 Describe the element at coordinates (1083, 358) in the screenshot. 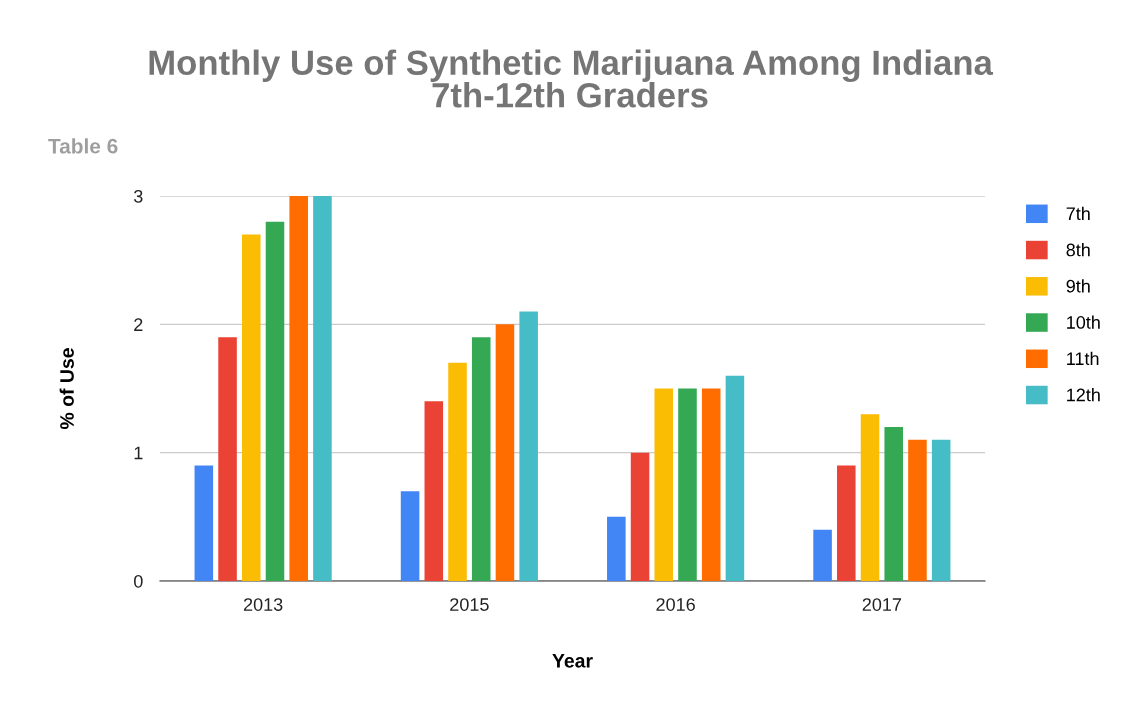

I see `legend-label: 11th` at that location.